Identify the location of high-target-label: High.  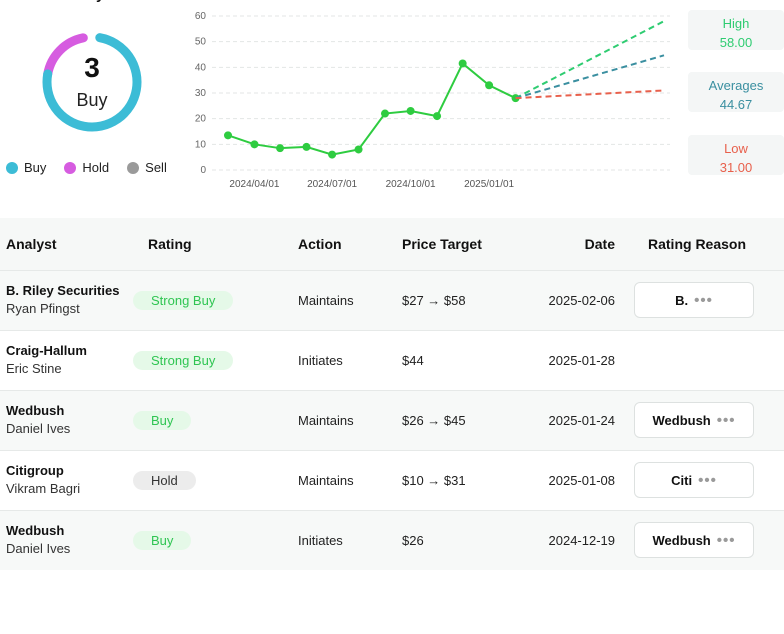
(736, 23).